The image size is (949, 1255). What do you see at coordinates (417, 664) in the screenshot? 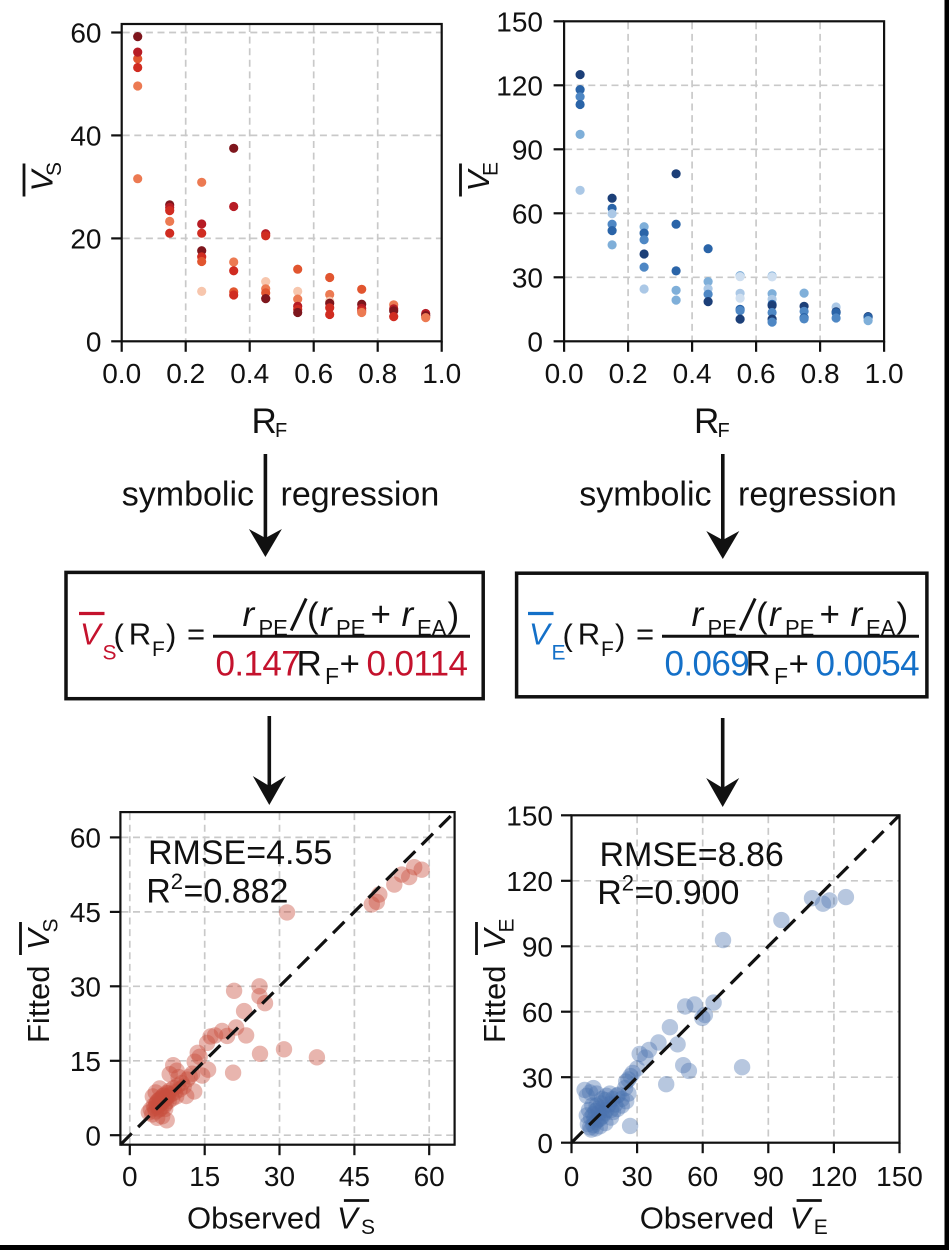
I see `svg-text: 0.0114` at bounding box center [417, 664].